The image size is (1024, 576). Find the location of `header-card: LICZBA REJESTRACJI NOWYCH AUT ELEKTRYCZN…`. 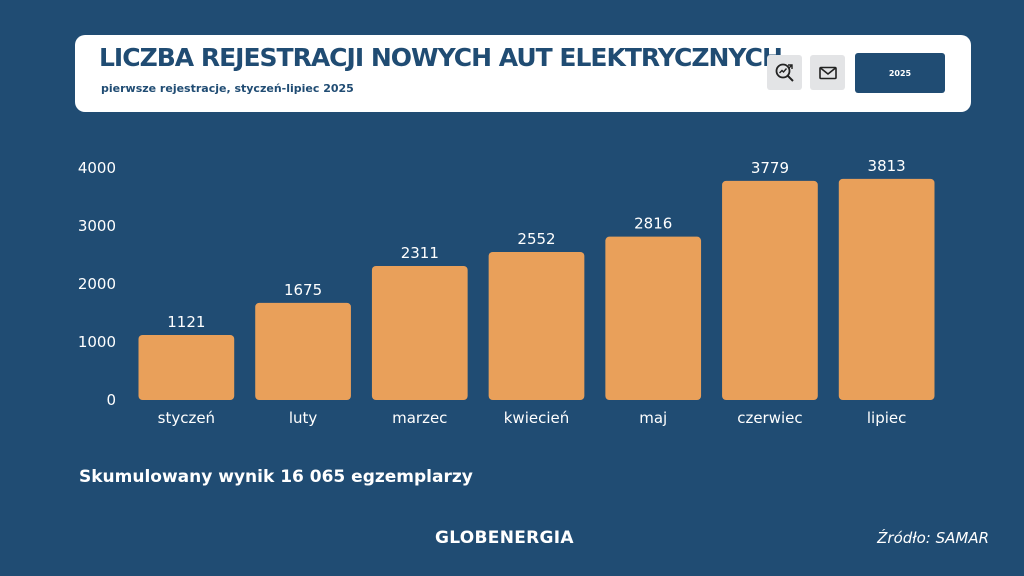

header-card: LICZBA REJESTRACJI NOWYCH AUT ELEKTRYCZN… is located at coordinates (523, 73).